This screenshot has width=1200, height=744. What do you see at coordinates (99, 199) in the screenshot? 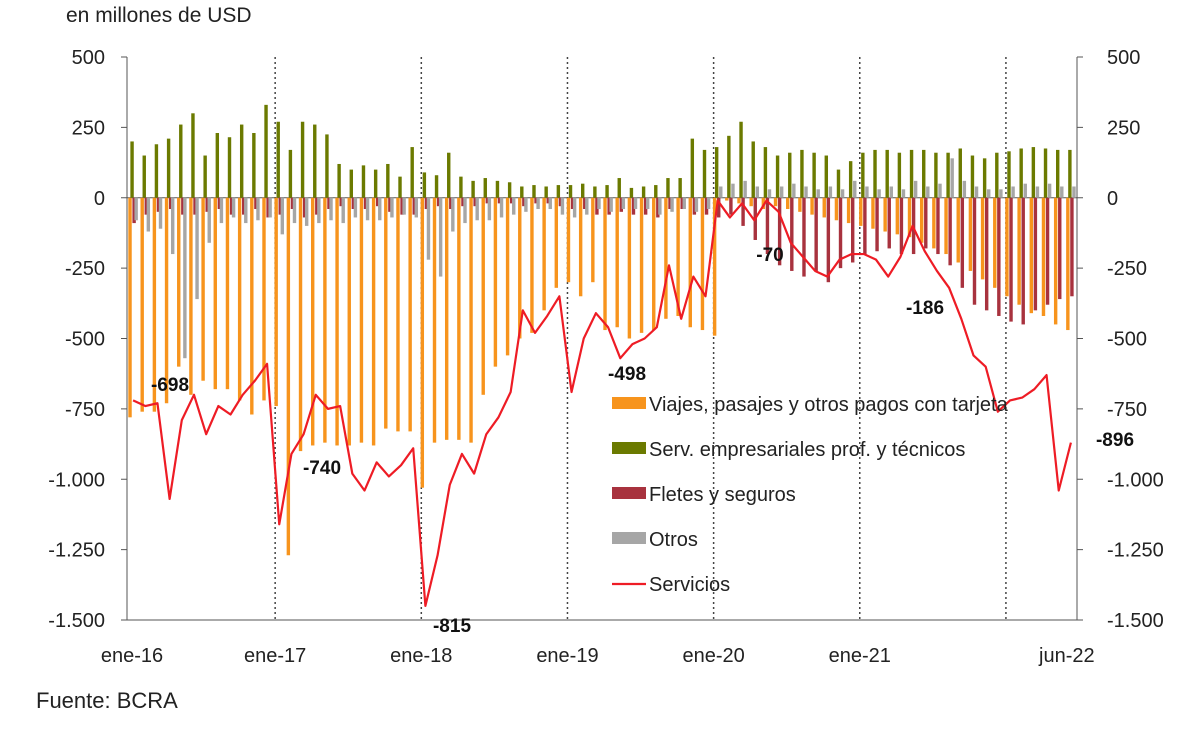
I see `y-tick-label-left: 0` at bounding box center [99, 199].